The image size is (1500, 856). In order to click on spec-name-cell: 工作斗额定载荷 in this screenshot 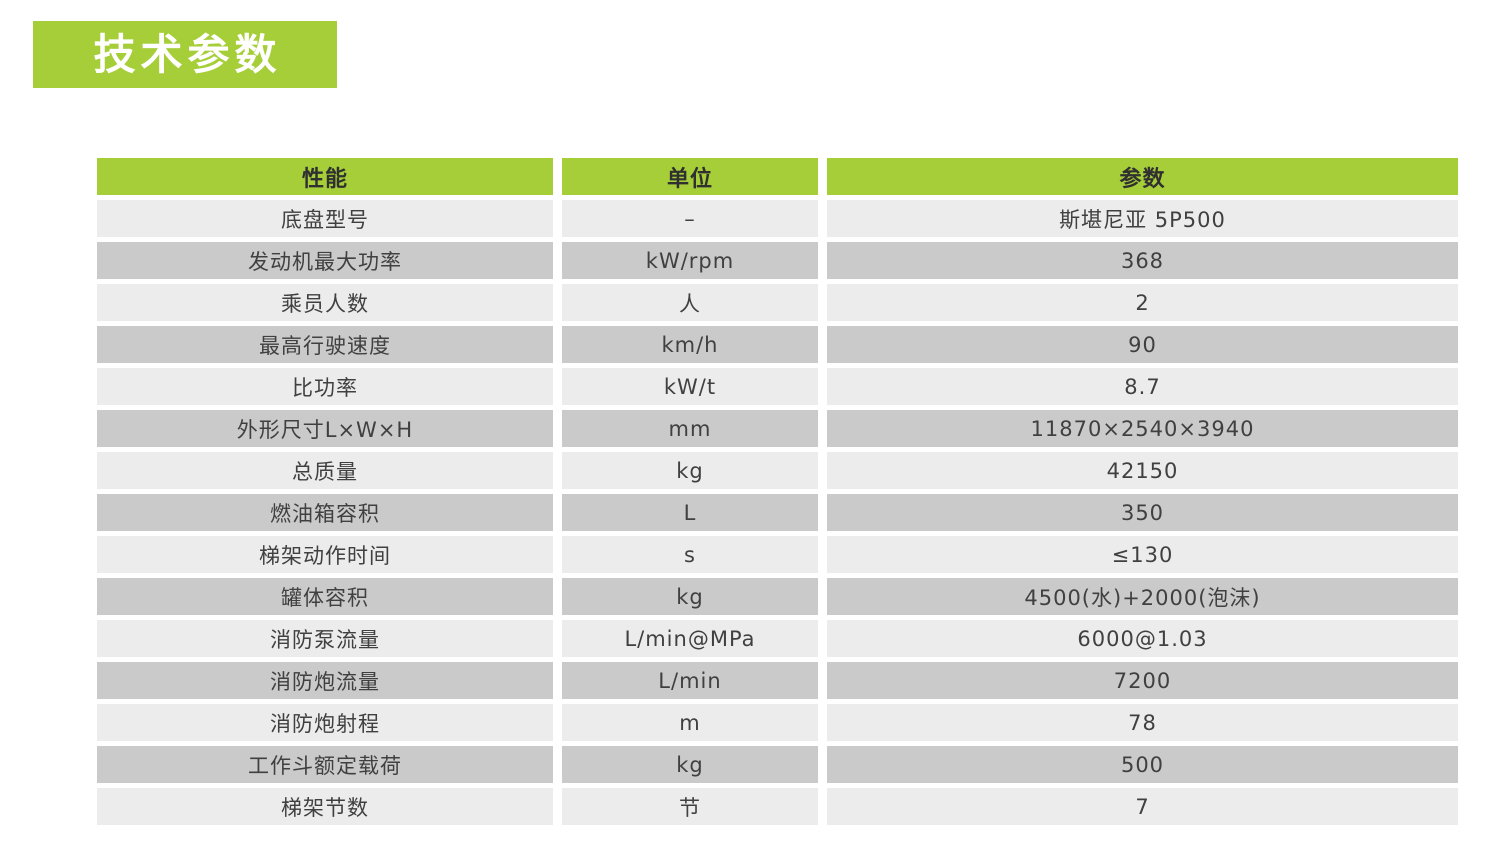, I will do `click(325, 764)`.